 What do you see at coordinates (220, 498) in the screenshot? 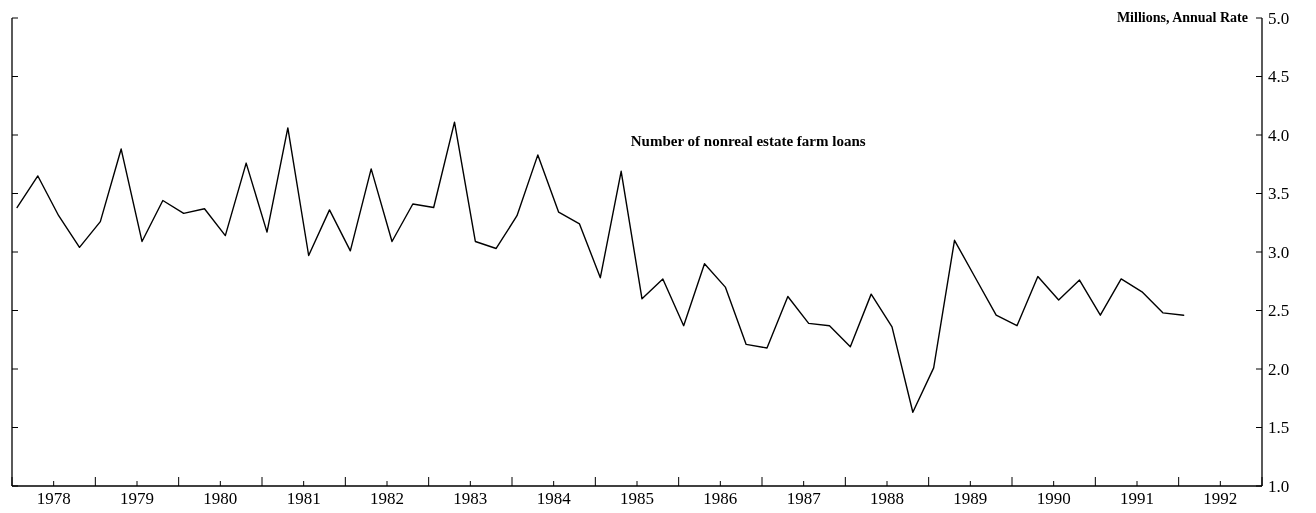
I see `x-tick-label: 1980` at bounding box center [220, 498].